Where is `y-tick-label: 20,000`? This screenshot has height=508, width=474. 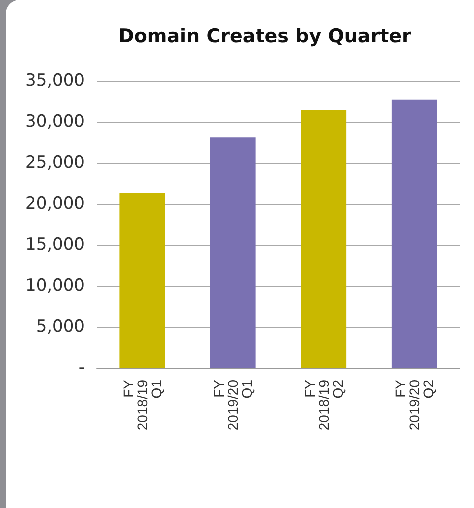 y-tick-label: 20,000 is located at coordinates (55, 204).